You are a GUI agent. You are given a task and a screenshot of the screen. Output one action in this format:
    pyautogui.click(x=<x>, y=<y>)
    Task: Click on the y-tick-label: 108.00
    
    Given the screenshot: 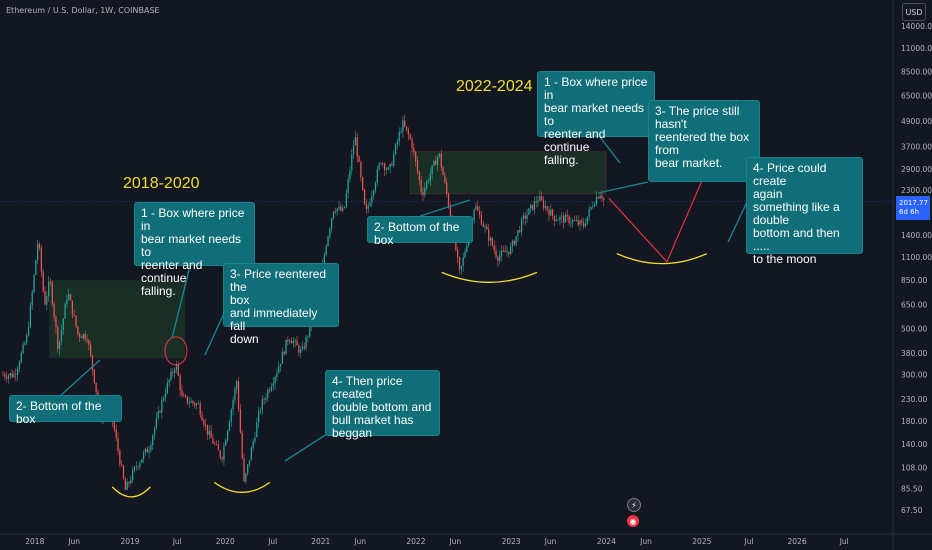 What is the action you would take?
    pyautogui.click(x=914, y=467)
    